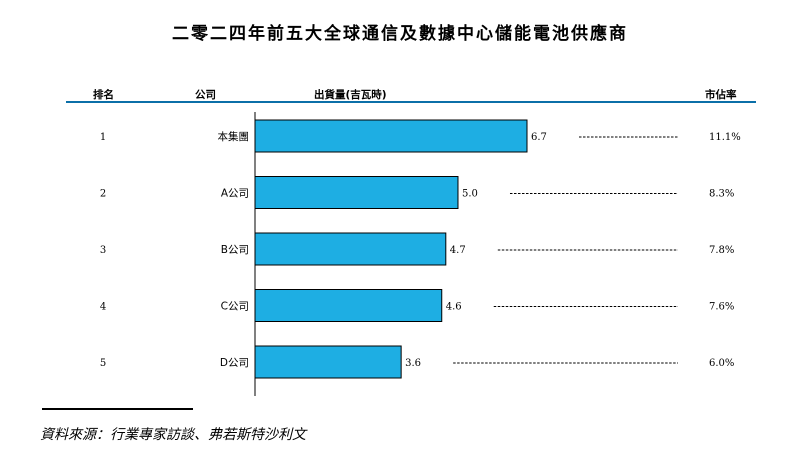 This screenshot has height=474, width=800. What do you see at coordinates (721, 307) in the screenshot?
I see `market-share-label: 7.6%` at bounding box center [721, 307].